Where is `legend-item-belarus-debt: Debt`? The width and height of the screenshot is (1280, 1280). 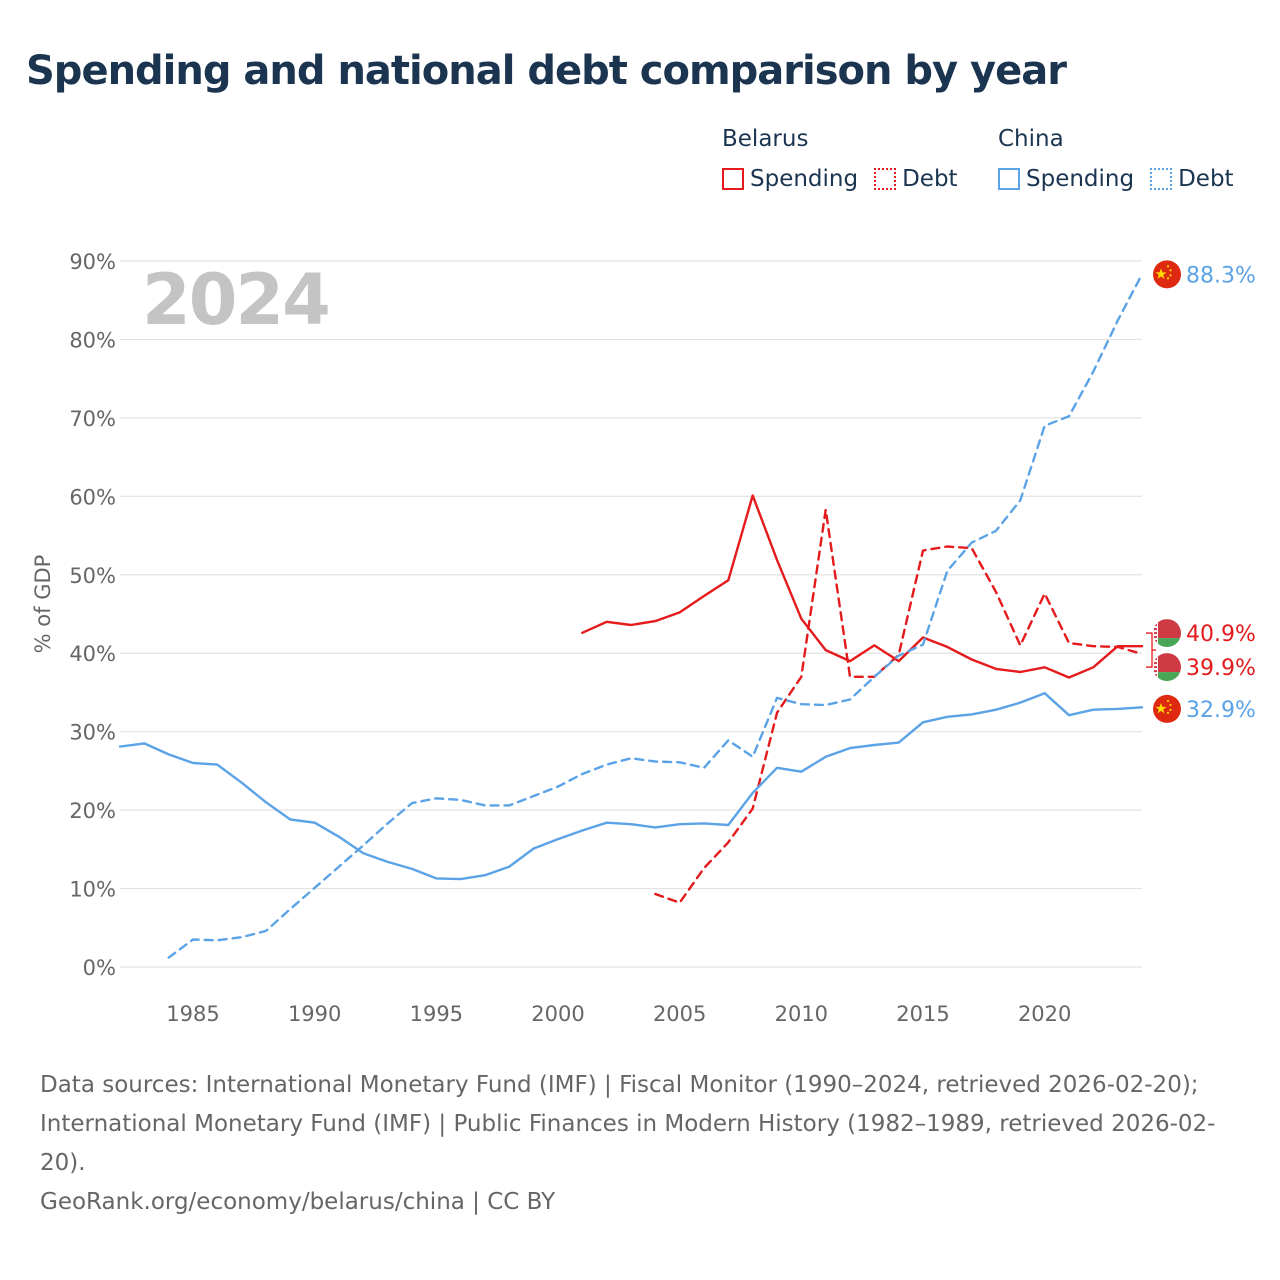 legend-item-belarus-debt: Debt is located at coordinates (916, 179).